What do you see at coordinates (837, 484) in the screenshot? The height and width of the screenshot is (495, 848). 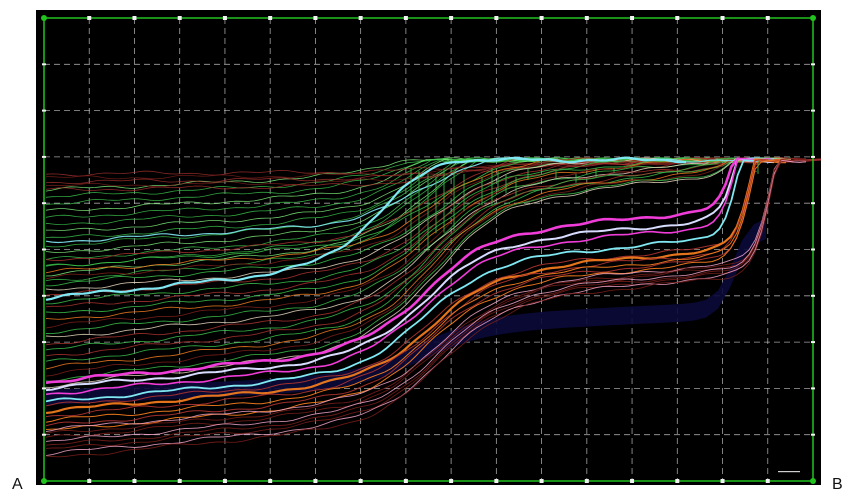 I see `section-end-label: B` at bounding box center [837, 484].